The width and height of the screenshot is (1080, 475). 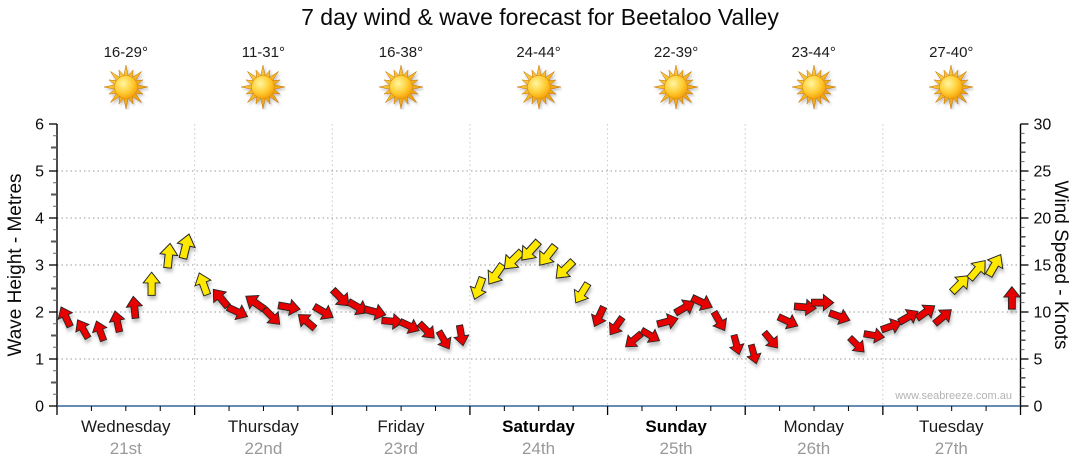 I want to click on right-axis-title: Wind Speed - Knots, so click(x=1060, y=265).